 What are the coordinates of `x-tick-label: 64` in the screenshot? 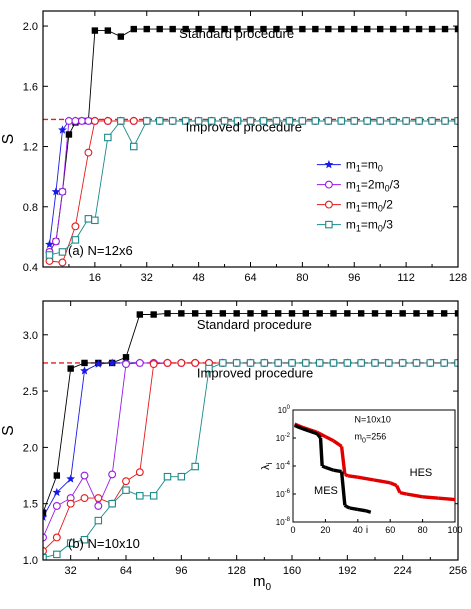 It's located at (126, 571).